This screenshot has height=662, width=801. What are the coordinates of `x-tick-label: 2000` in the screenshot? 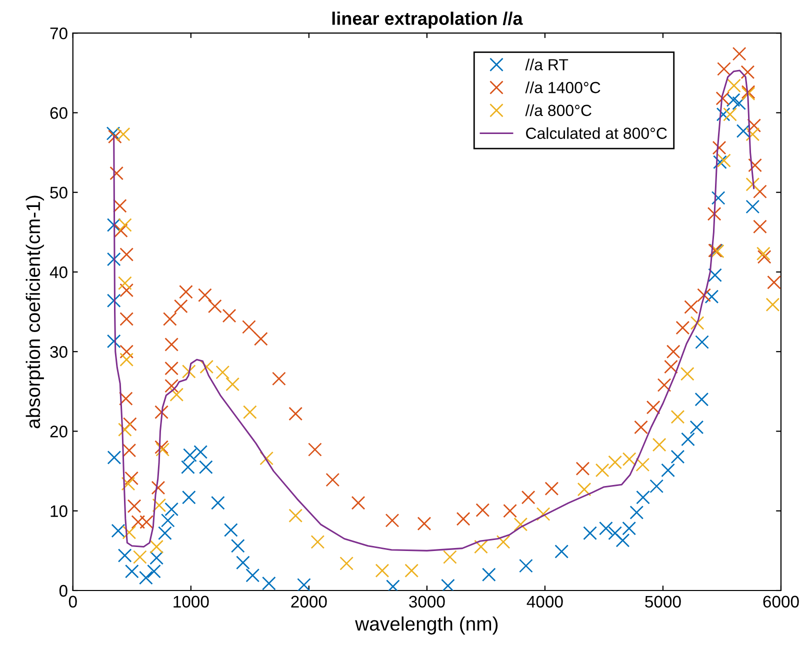 It's located at (309, 602).